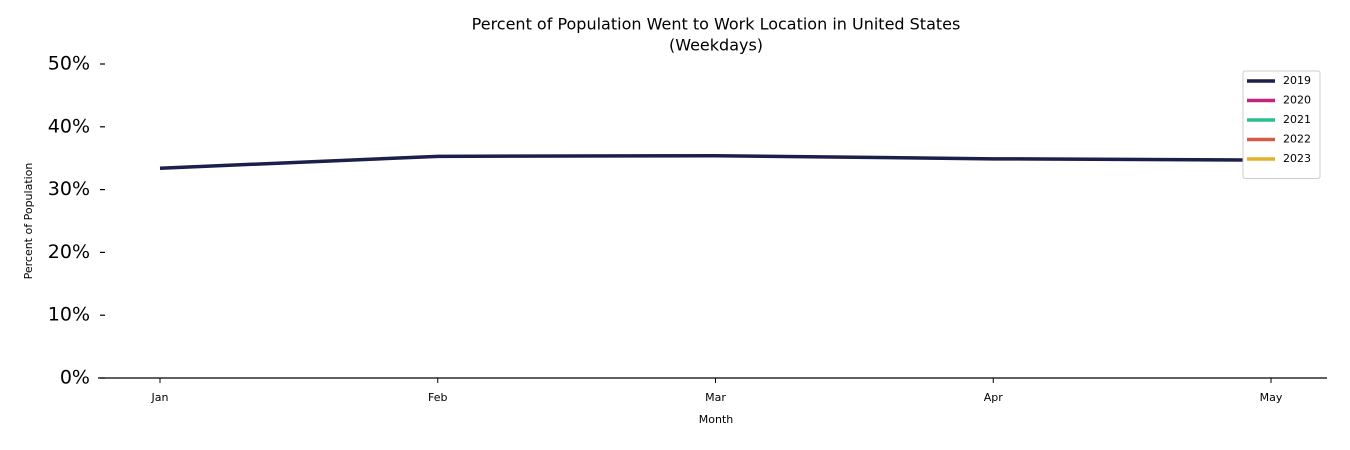  I want to click on legend-label: 2020, so click(1297, 100).